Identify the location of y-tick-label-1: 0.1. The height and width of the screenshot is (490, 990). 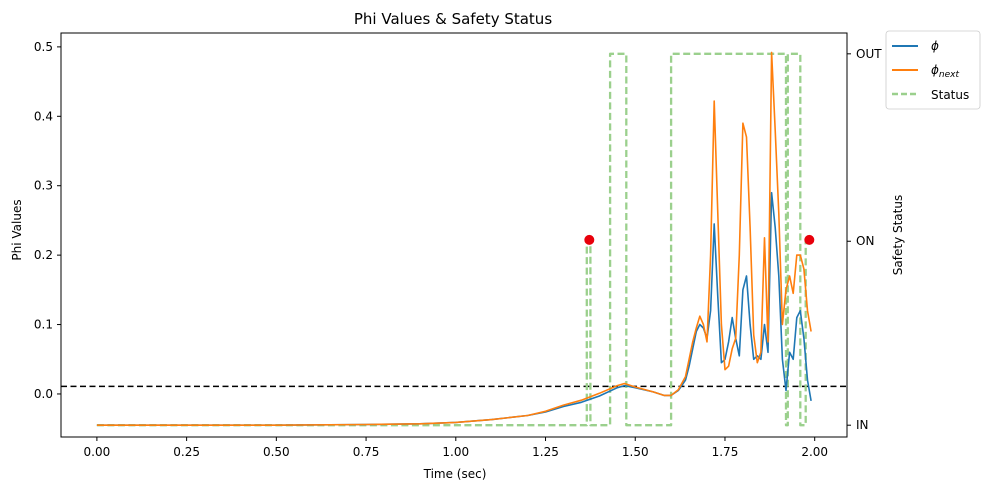
(43, 325).